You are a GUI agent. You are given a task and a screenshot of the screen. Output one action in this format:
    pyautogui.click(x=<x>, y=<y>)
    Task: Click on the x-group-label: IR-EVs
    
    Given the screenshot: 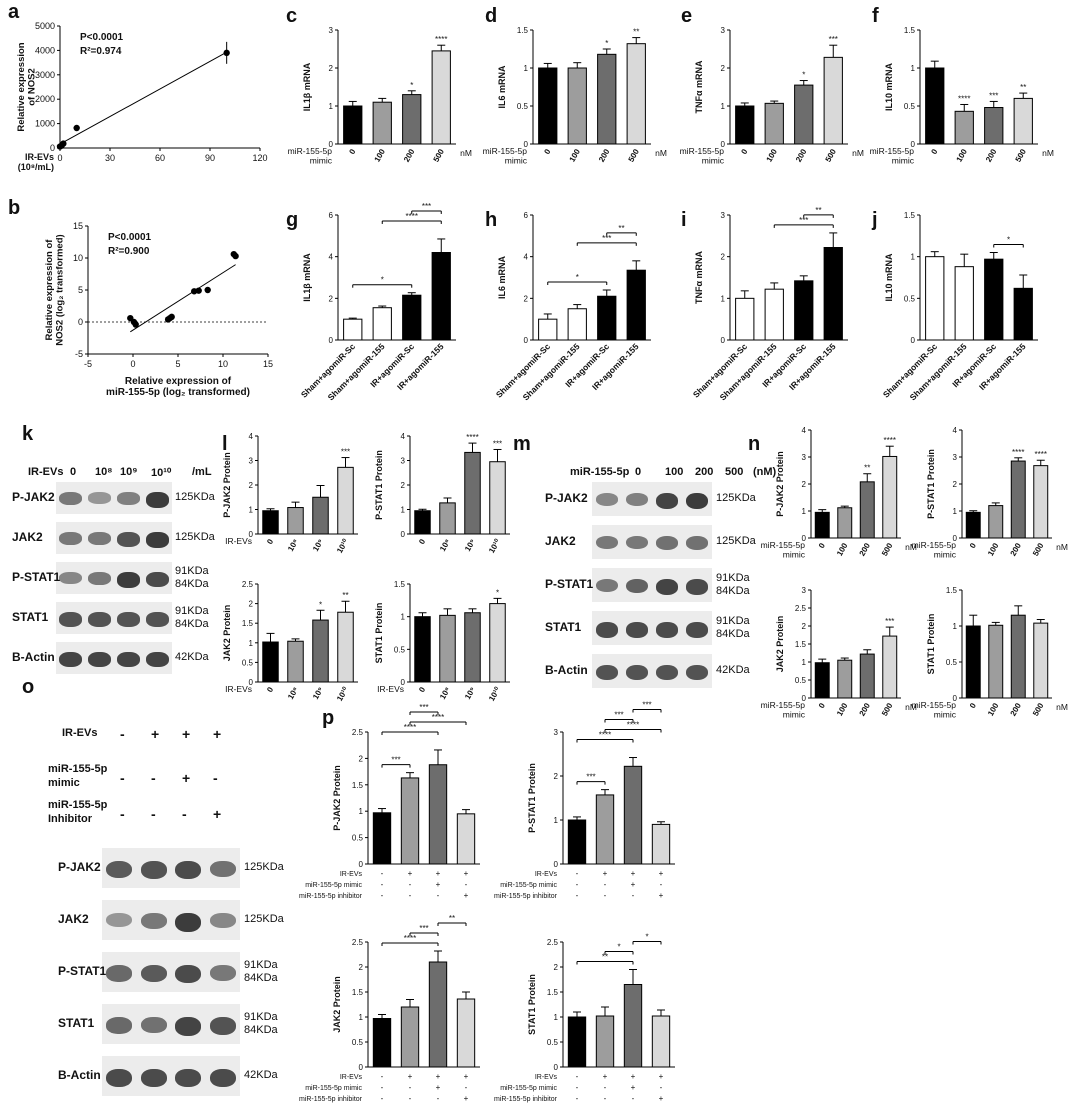 What is the action you would take?
    pyautogui.click(x=238, y=541)
    